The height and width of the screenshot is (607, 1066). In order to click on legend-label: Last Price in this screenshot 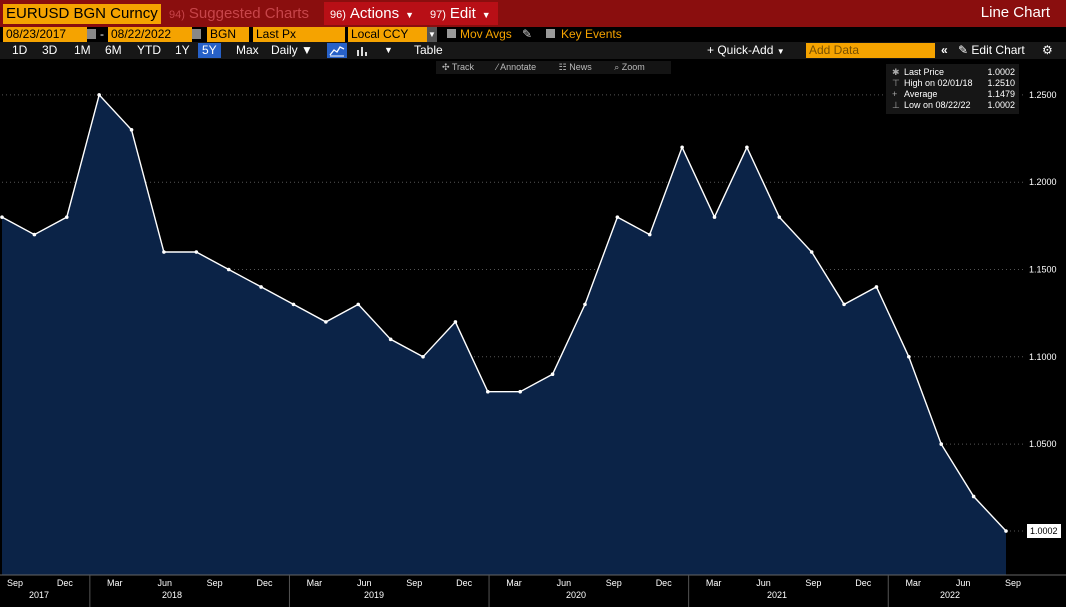, I will do `click(924, 72)`.